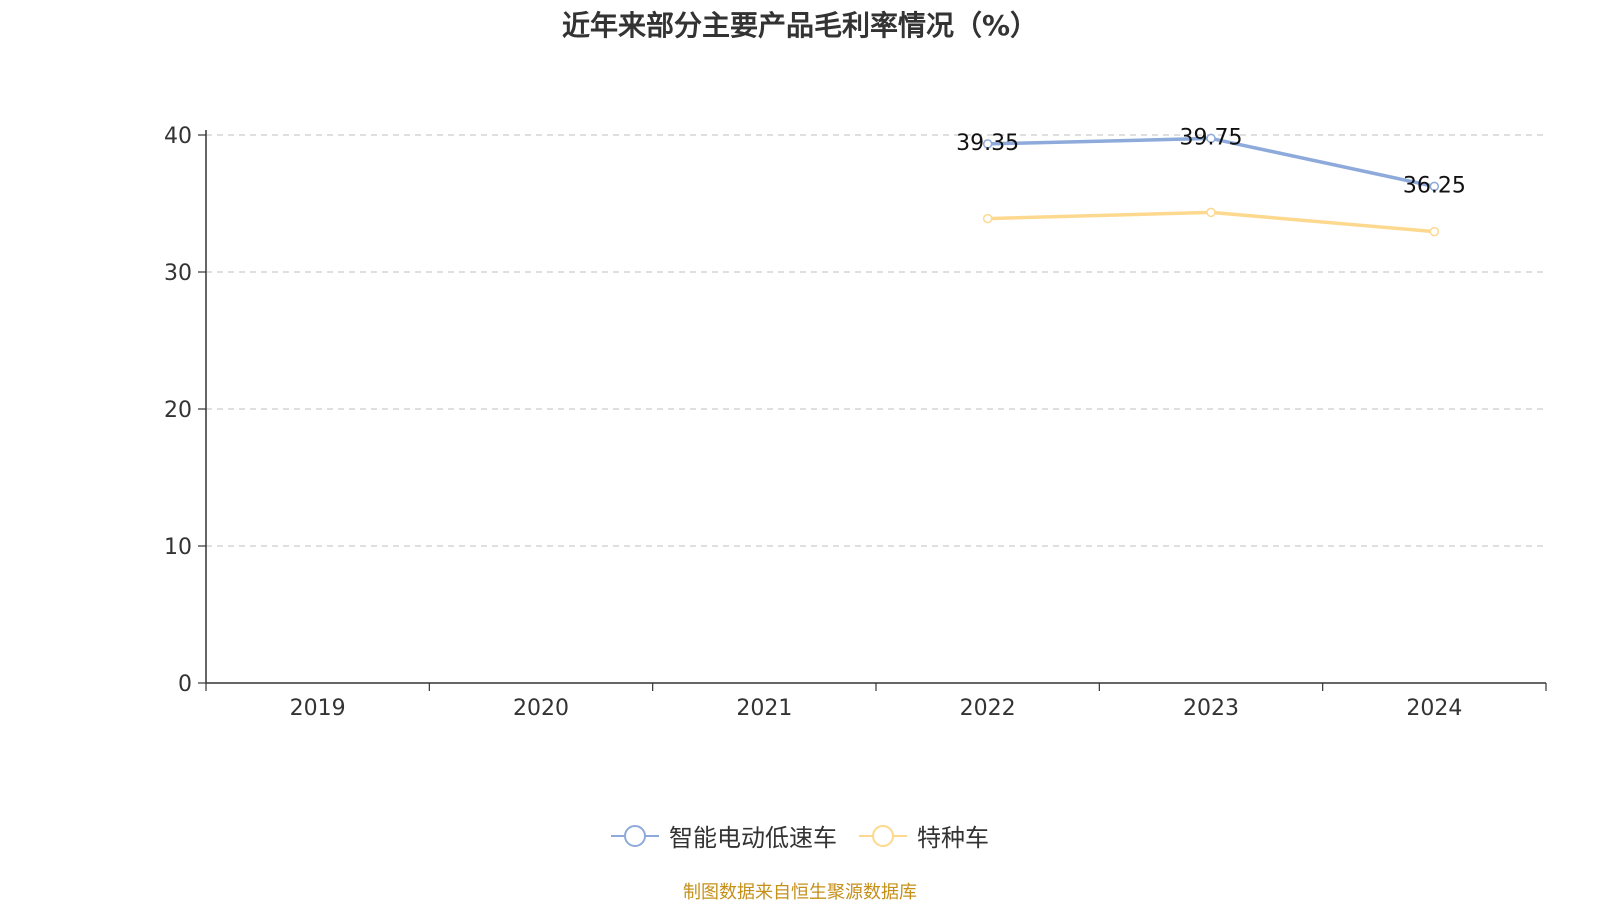  What do you see at coordinates (987, 218) in the screenshot?
I see `data-point-s2-2022` at bounding box center [987, 218].